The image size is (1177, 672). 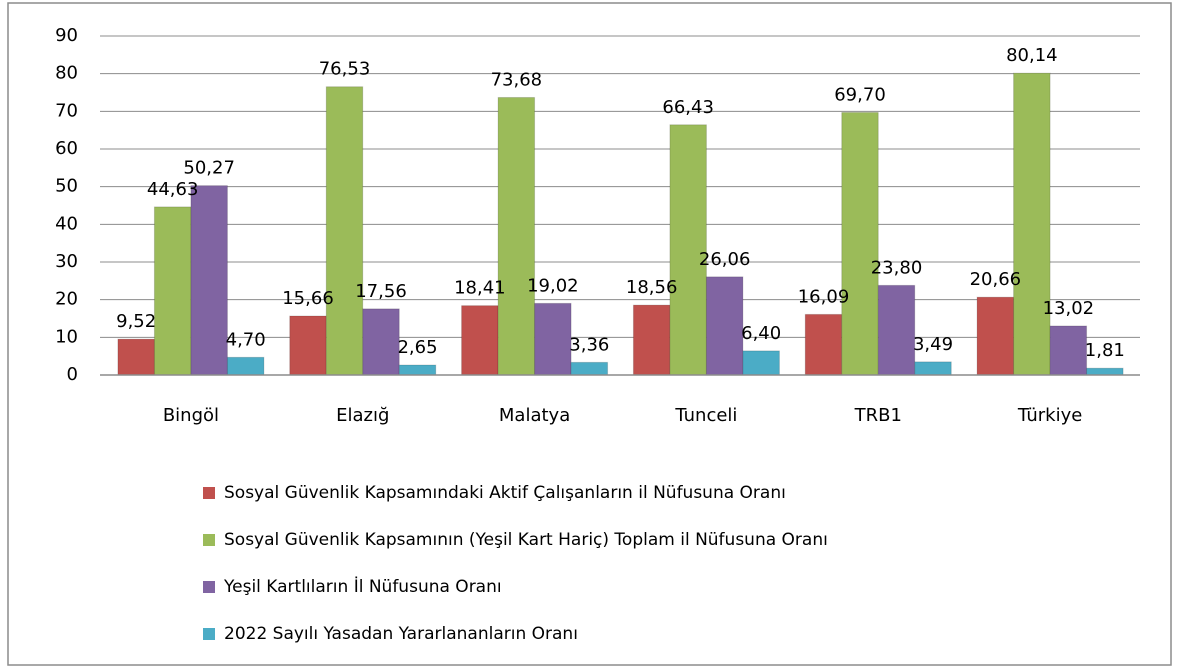 I want to click on value-label: 9,52, so click(x=136, y=321).